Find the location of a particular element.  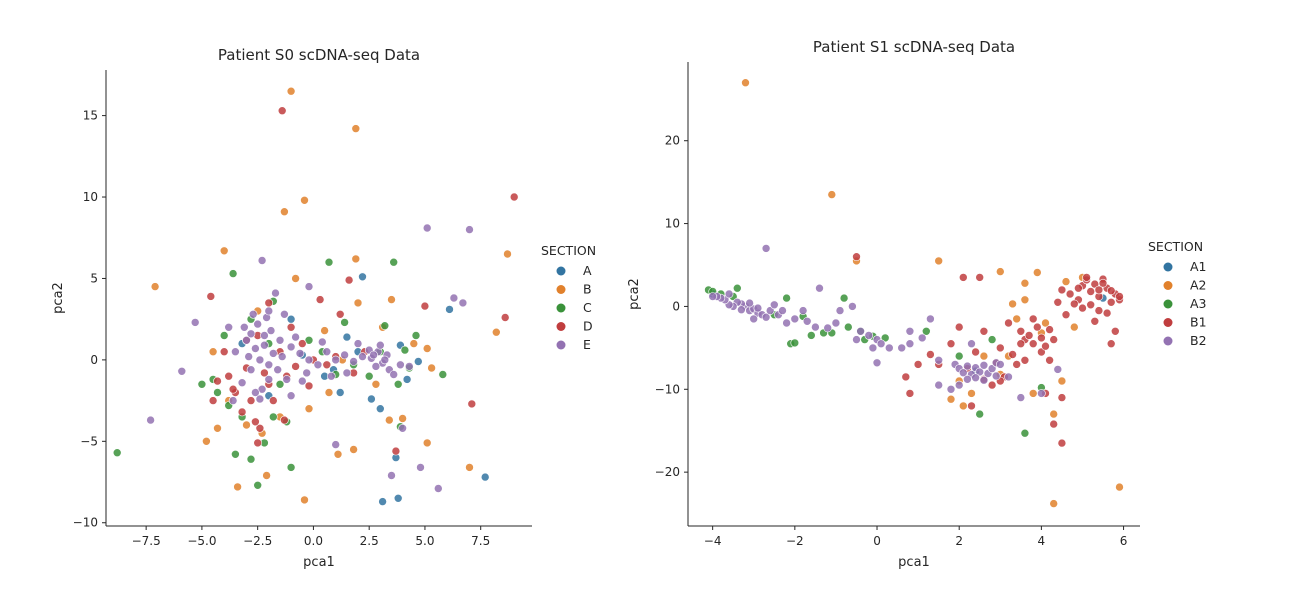

y-tick-label: −5 is located at coordinates (89, 441).